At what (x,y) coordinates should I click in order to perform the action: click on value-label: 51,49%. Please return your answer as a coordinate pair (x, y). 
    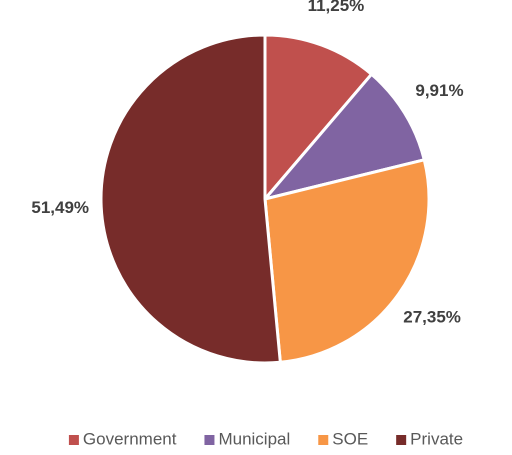
    Looking at the image, I should click on (60, 207).